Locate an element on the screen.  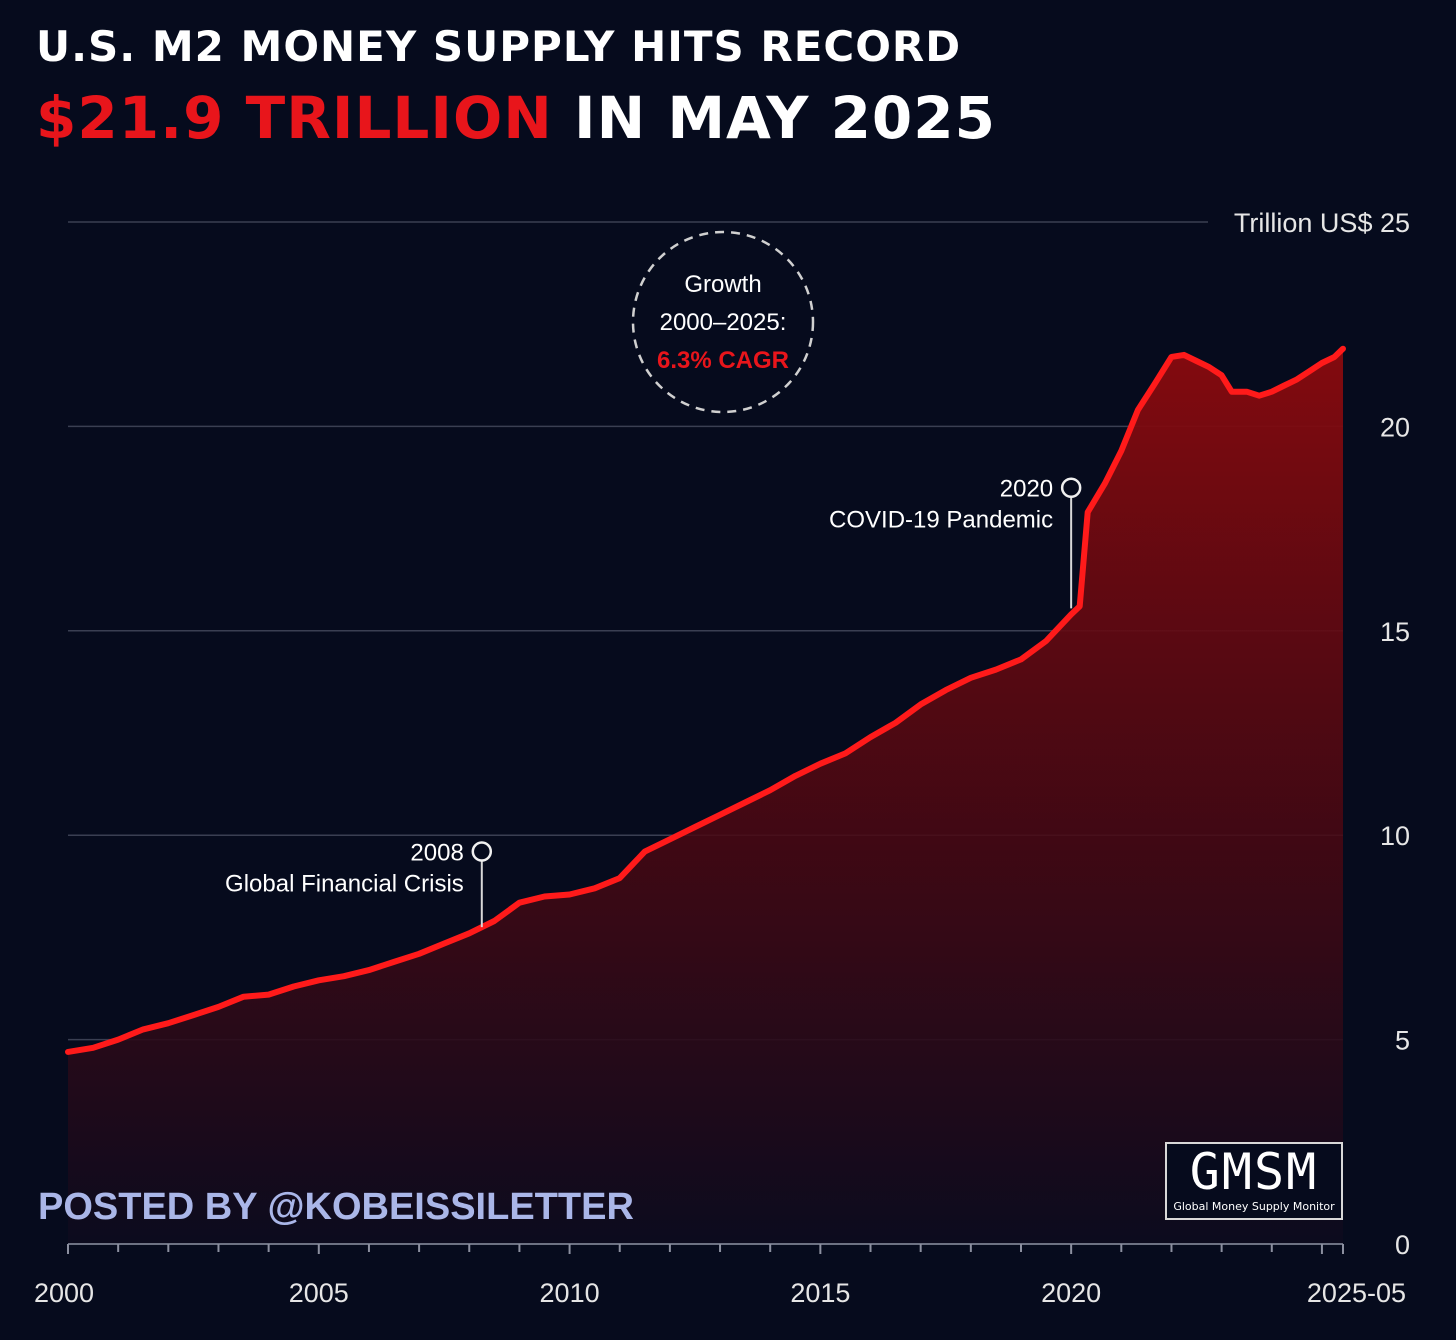
annotation-year-2008: 2008 is located at coordinates (436, 853).